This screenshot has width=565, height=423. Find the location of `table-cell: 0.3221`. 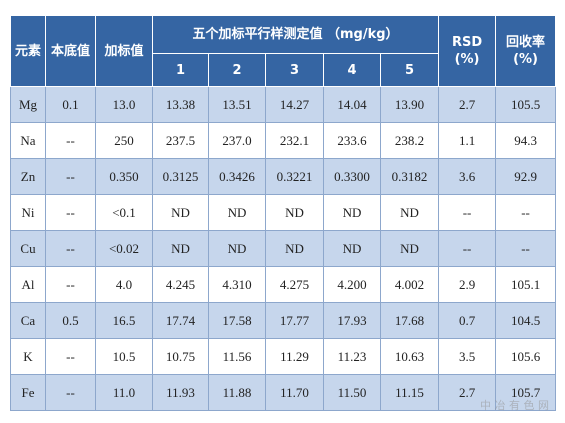

table-cell: 0.3221 is located at coordinates (294, 176).